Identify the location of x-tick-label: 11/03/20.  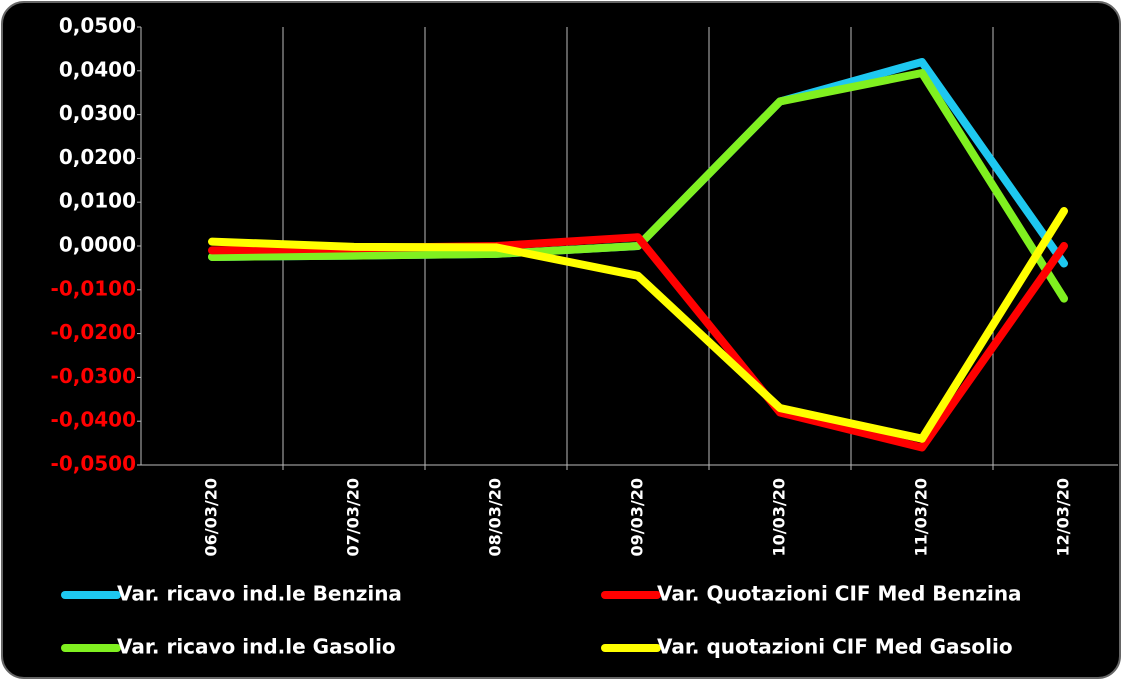
(921, 517).